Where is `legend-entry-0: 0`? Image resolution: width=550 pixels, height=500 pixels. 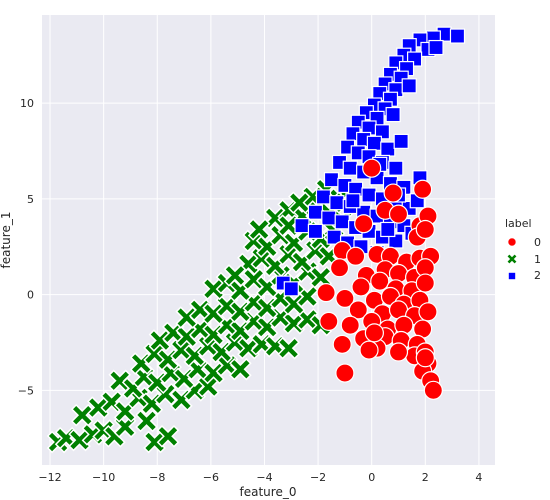 legend-entry-0: 0 is located at coordinates (524, 242).